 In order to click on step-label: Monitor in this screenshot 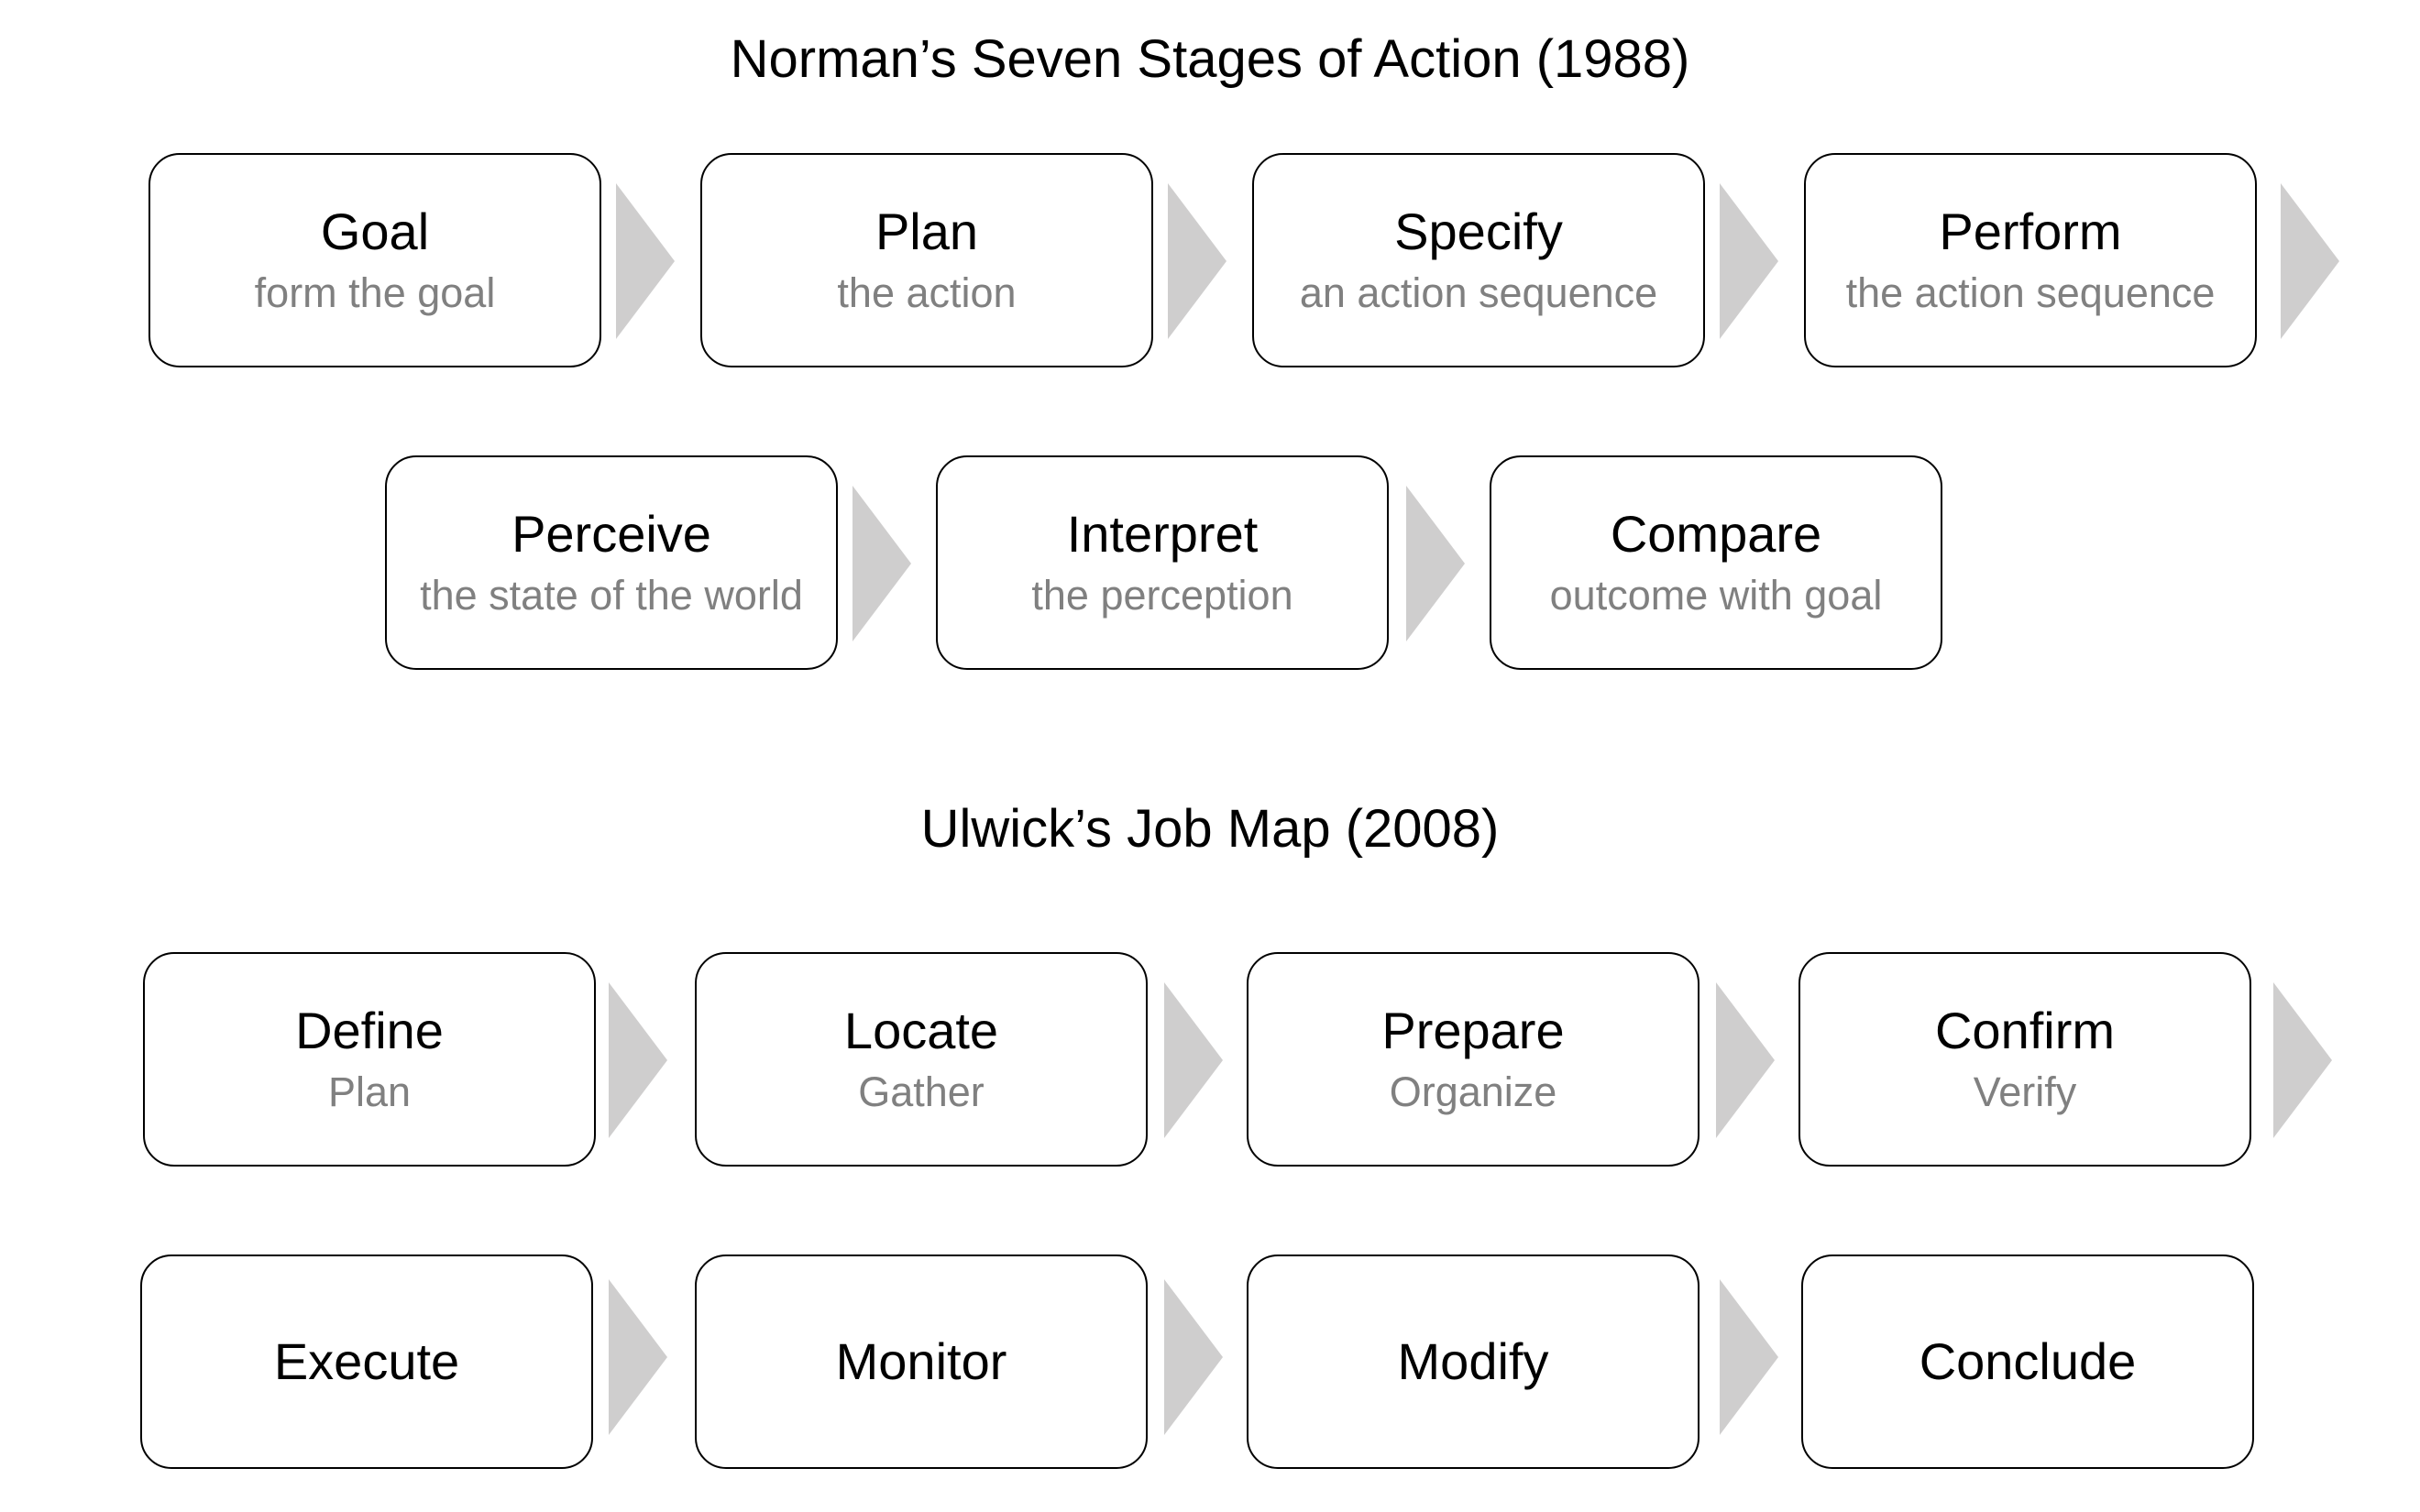, I will do `click(921, 1361)`.